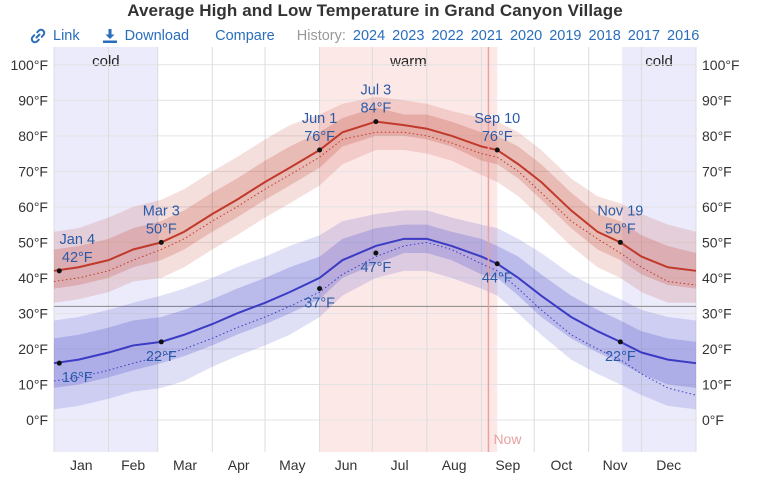  What do you see at coordinates (375, 268) in the screenshot?
I see `low-annotation-value: 47°F` at bounding box center [375, 268].